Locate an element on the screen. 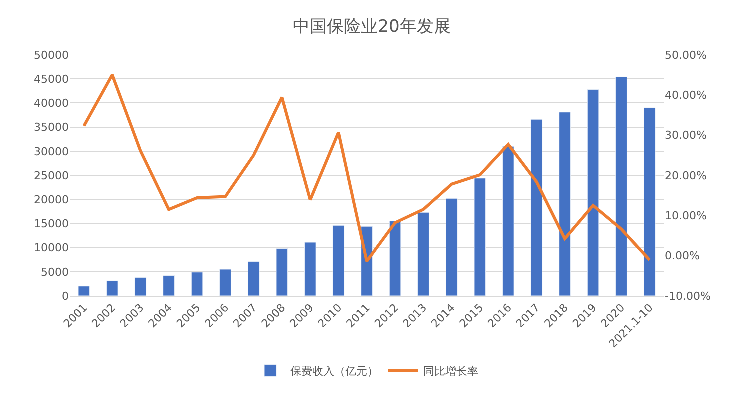 The image size is (744, 397). y-tick-label: 40000 is located at coordinates (51, 103).